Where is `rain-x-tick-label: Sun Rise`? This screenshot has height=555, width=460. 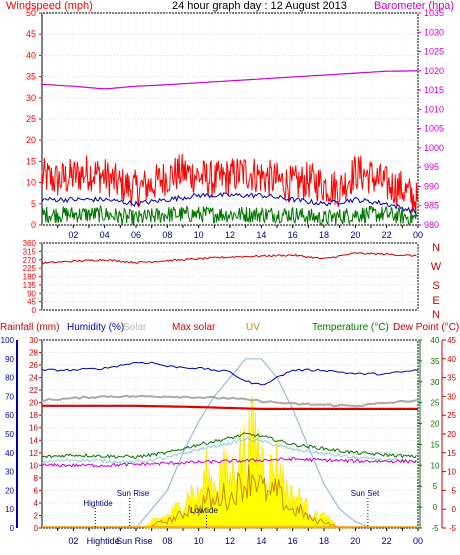 rain-x-tick-label: Sun Rise is located at coordinates (134, 541).